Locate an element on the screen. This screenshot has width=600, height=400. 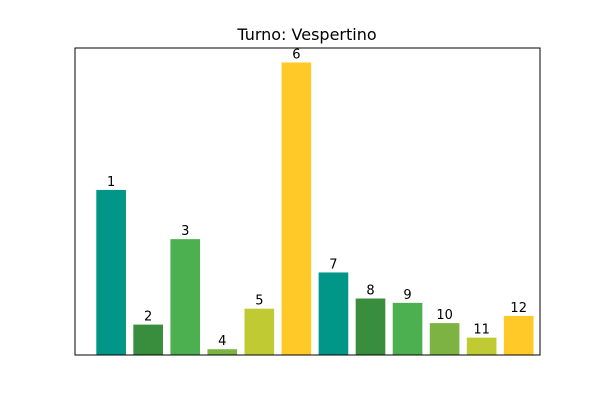
bar-label-4: 4 is located at coordinates (222, 341).